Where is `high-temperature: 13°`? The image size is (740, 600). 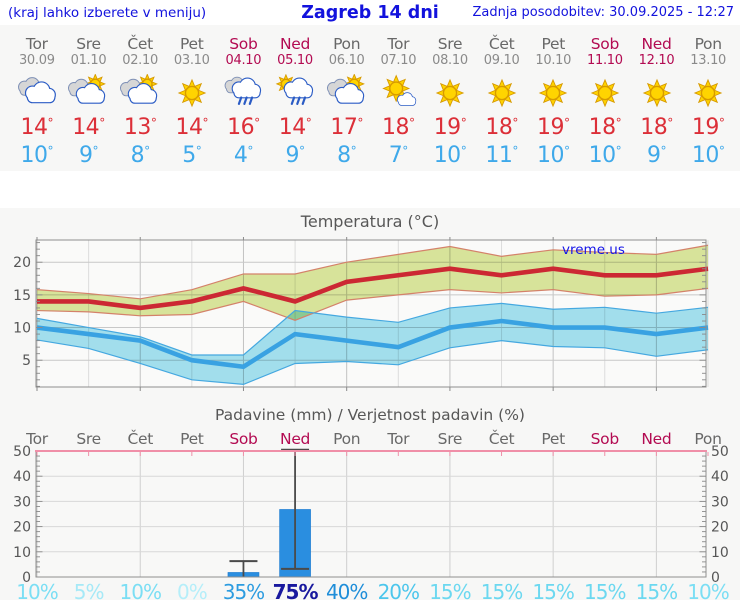
high-temperature: 13° is located at coordinates (140, 127).